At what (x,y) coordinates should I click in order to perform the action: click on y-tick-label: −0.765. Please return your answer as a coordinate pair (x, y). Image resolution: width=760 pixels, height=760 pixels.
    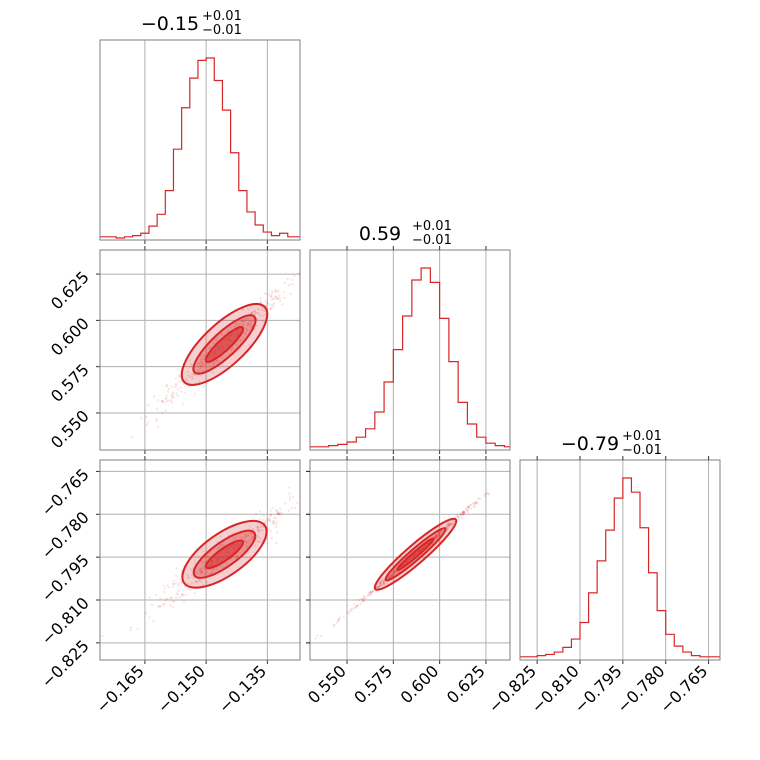
    Looking at the image, I should click on (65, 492).